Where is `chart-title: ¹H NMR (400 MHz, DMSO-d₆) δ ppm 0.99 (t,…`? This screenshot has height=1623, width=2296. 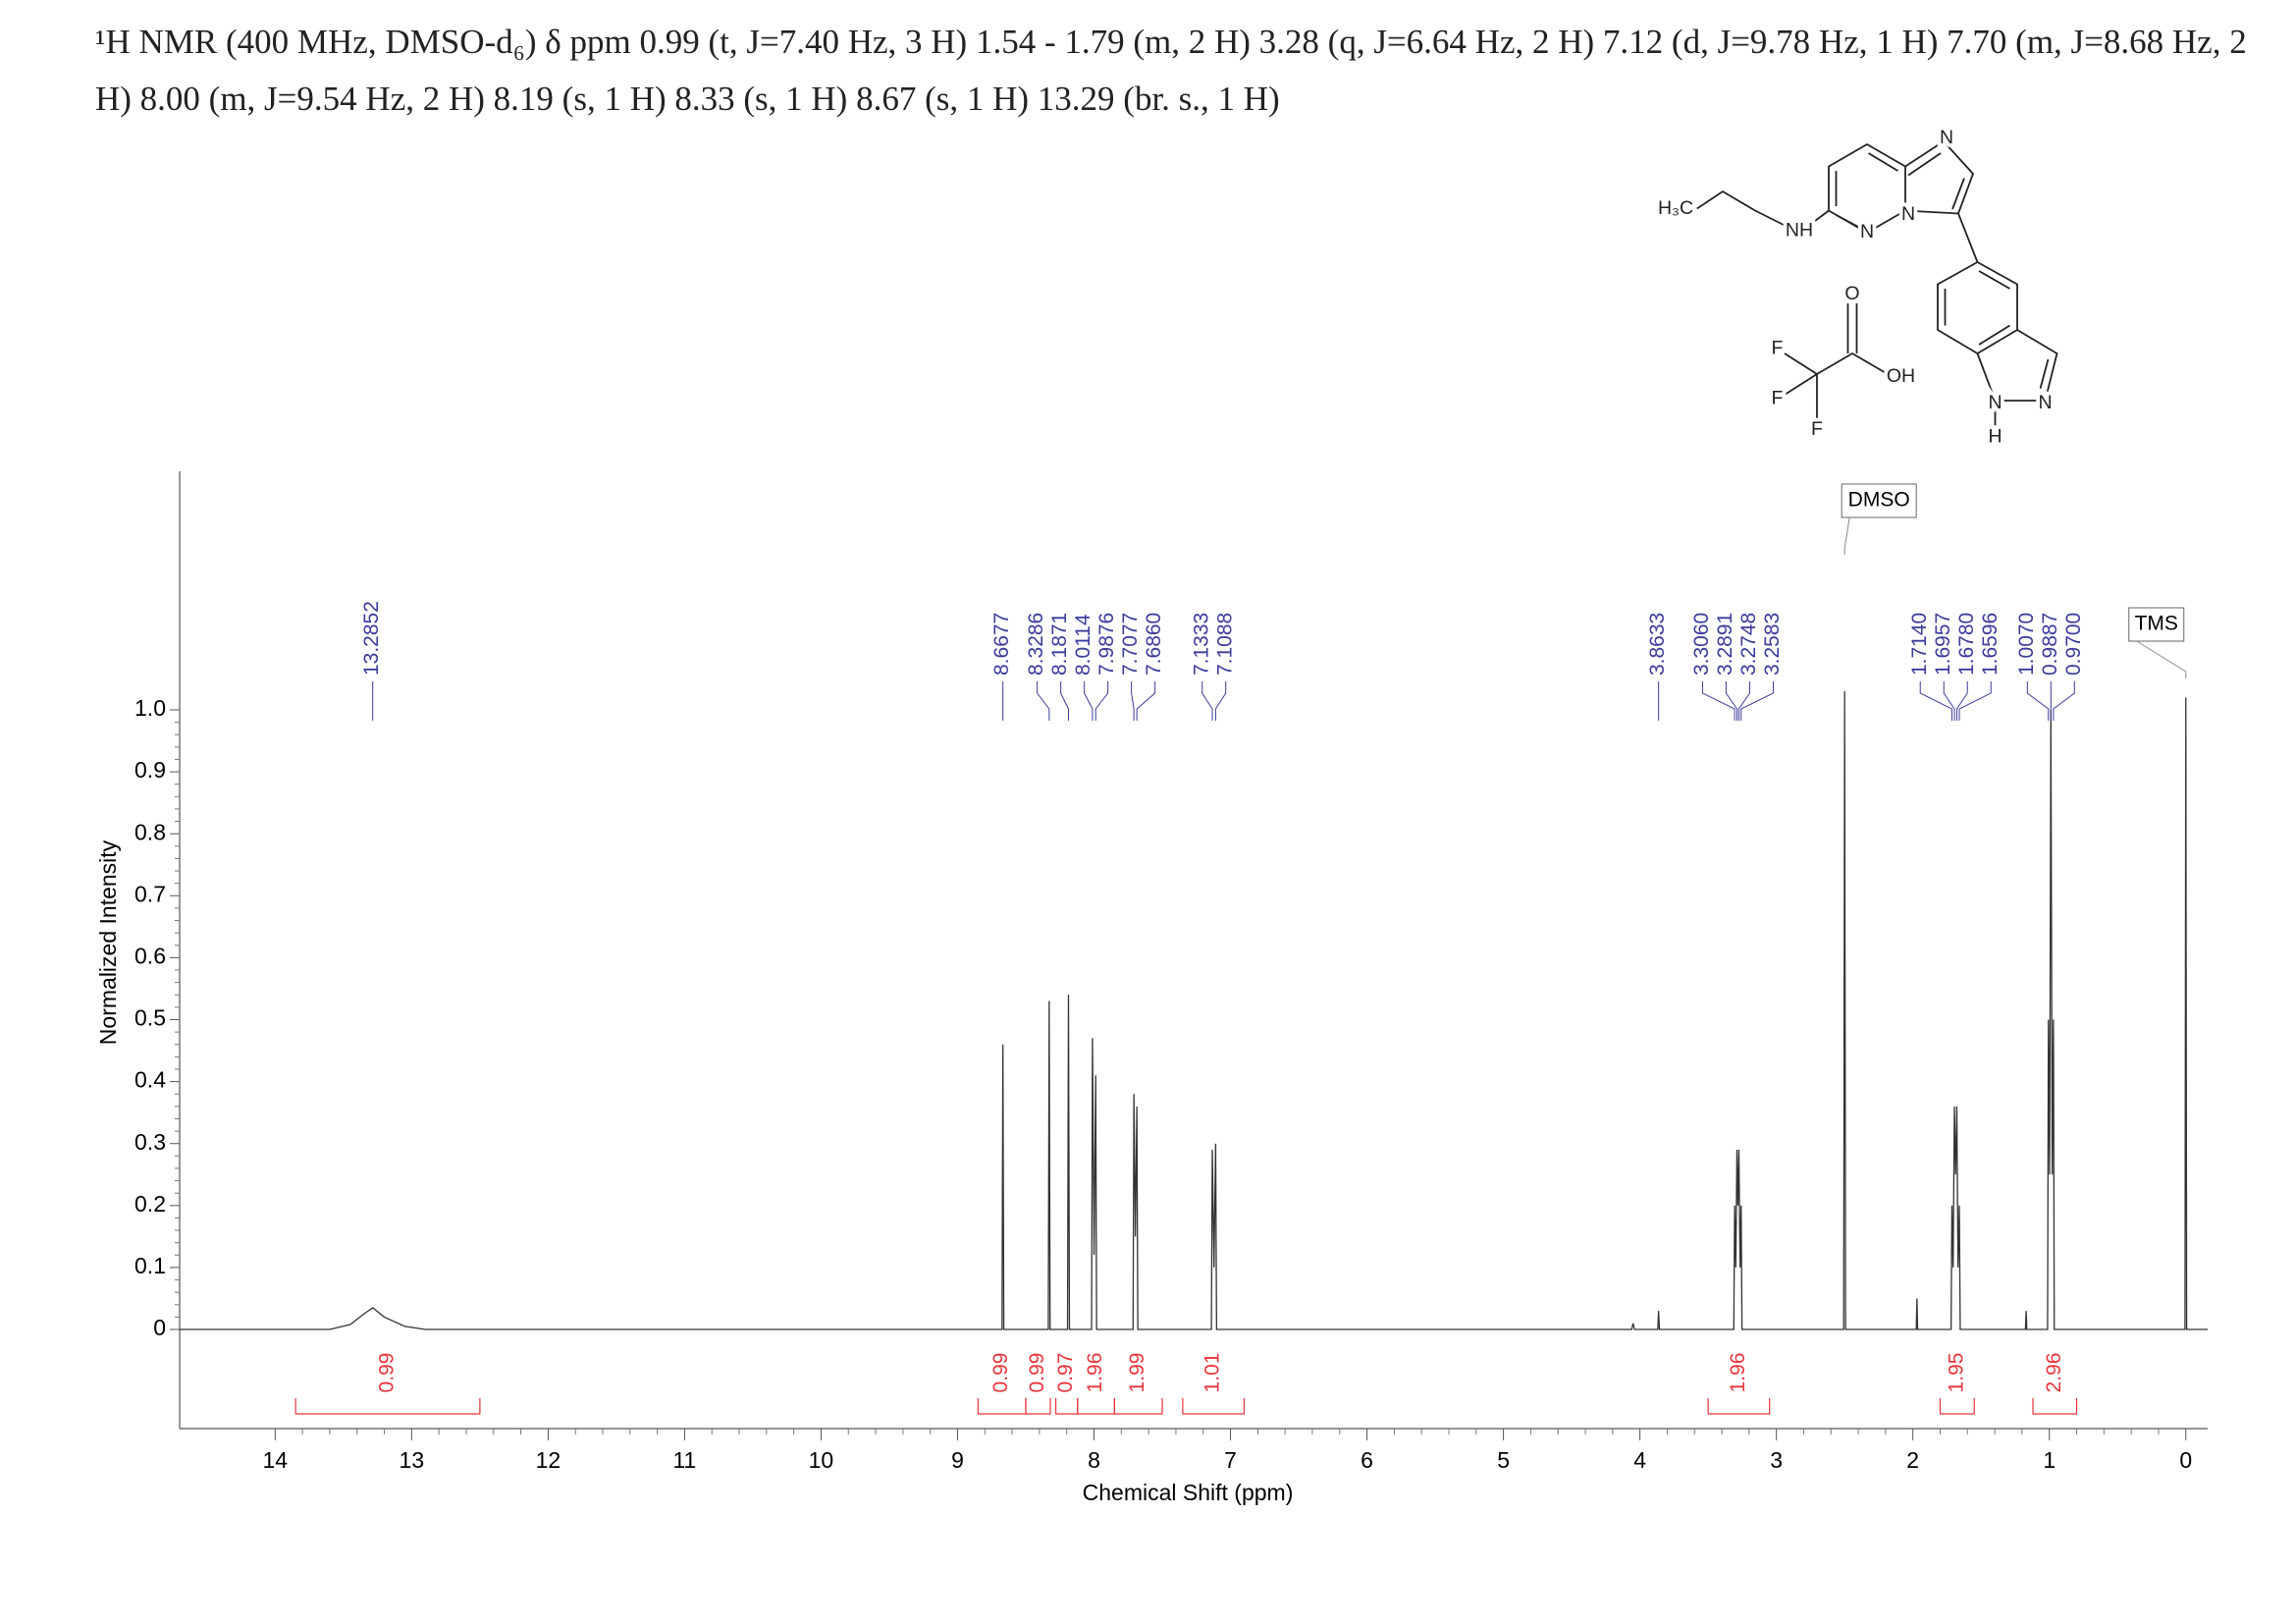 chart-title: ¹H NMR (400 MHz, DMSO-d₆) δ ppm 0.99 (t,… is located at coordinates (1171, 70).